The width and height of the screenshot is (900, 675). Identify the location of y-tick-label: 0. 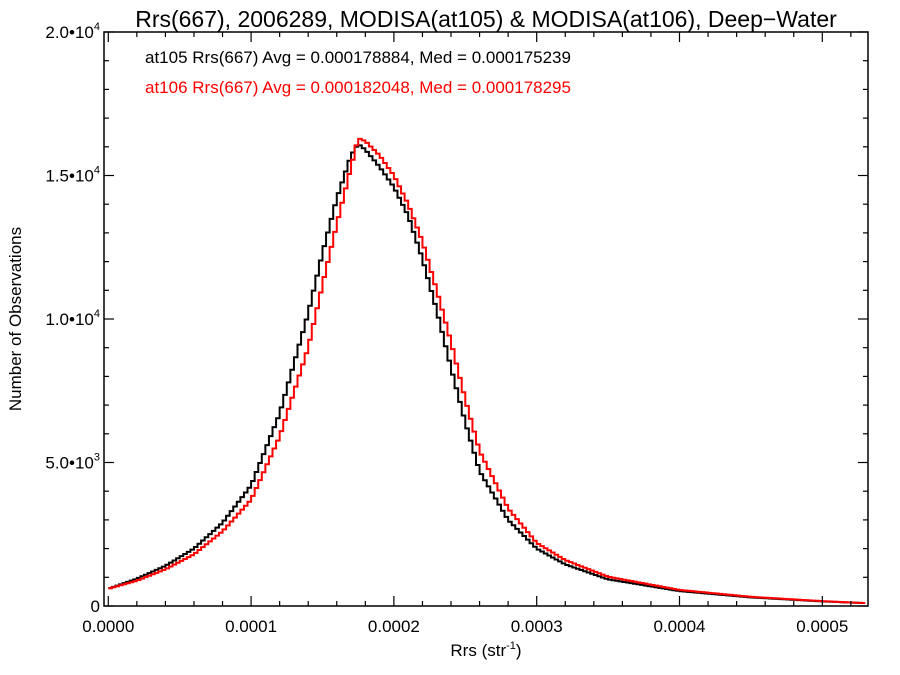
(95, 606).